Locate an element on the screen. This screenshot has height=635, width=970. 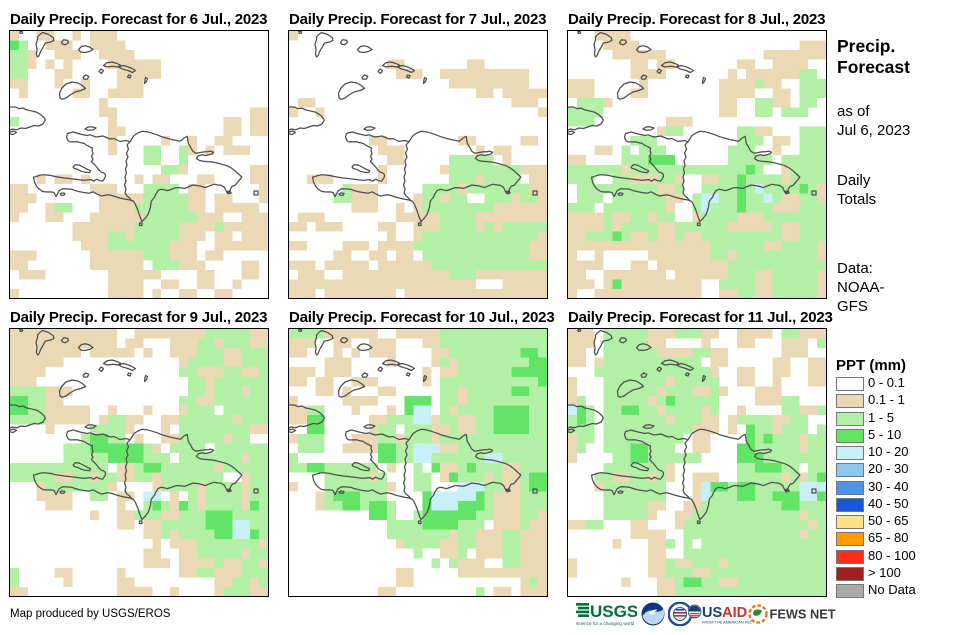
svg-text: USGS is located at coordinates (613, 611).